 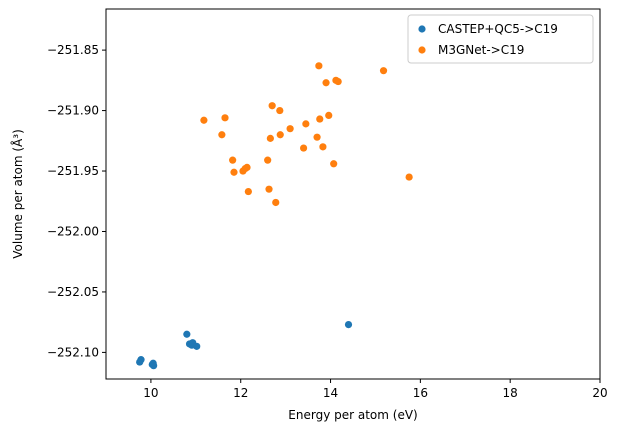 What do you see at coordinates (73, 111) in the screenshot?
I see `y-tick-label: −251.90` at bounding box center [73, 111].